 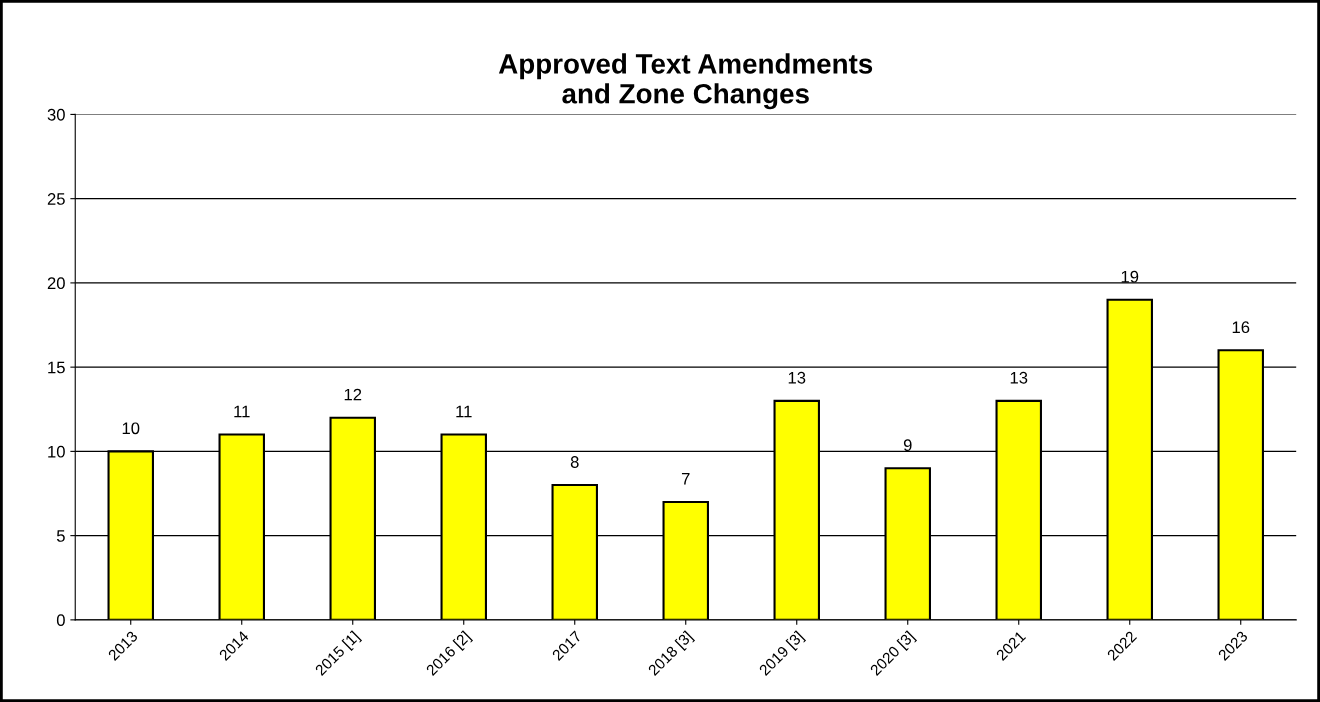 What do you see at coordinates (1130, 276) in the screenshot?
I see `data-label: 19` at bounding box center [1130, 276].